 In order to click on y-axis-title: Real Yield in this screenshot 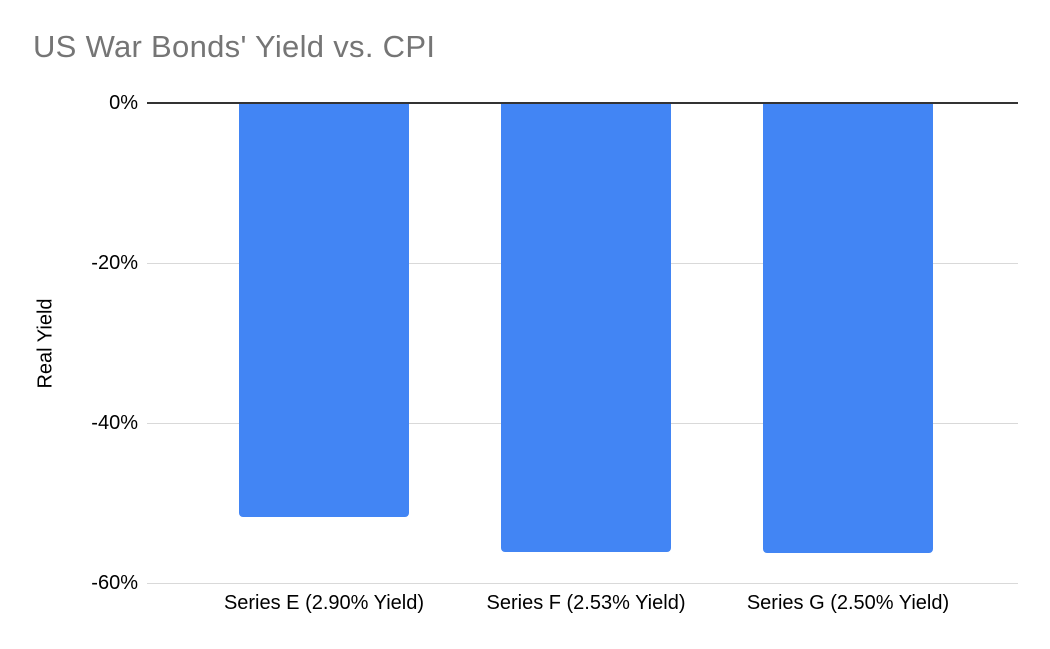, I will do `click(45, 343)`.